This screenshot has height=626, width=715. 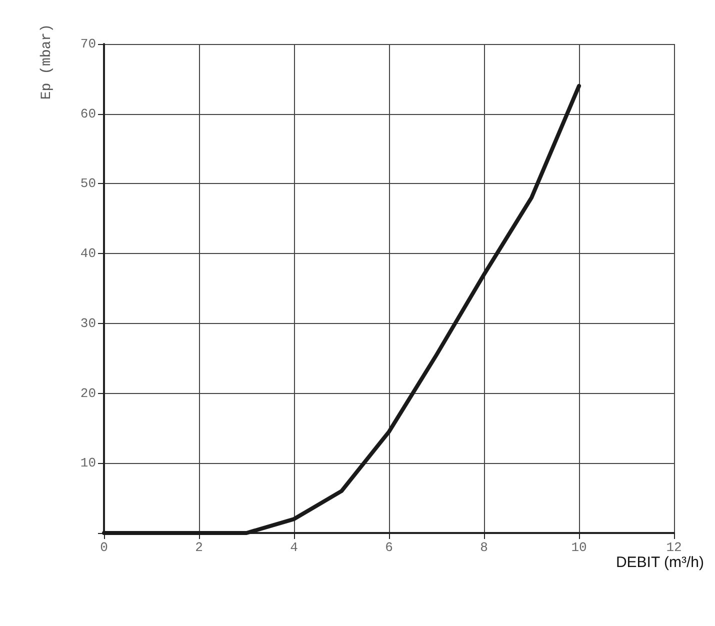 What do you see at coordinates (484, 547) in the screenshot?
I see `x-tick-label: 8` at bounding box center [484, 547].